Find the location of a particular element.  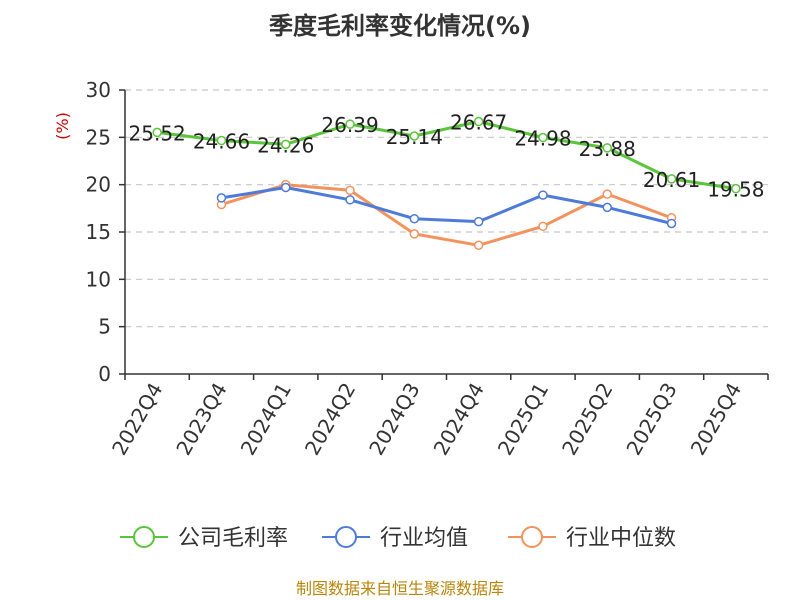

data-label: 23.88 is located at coordinates (607, 149).